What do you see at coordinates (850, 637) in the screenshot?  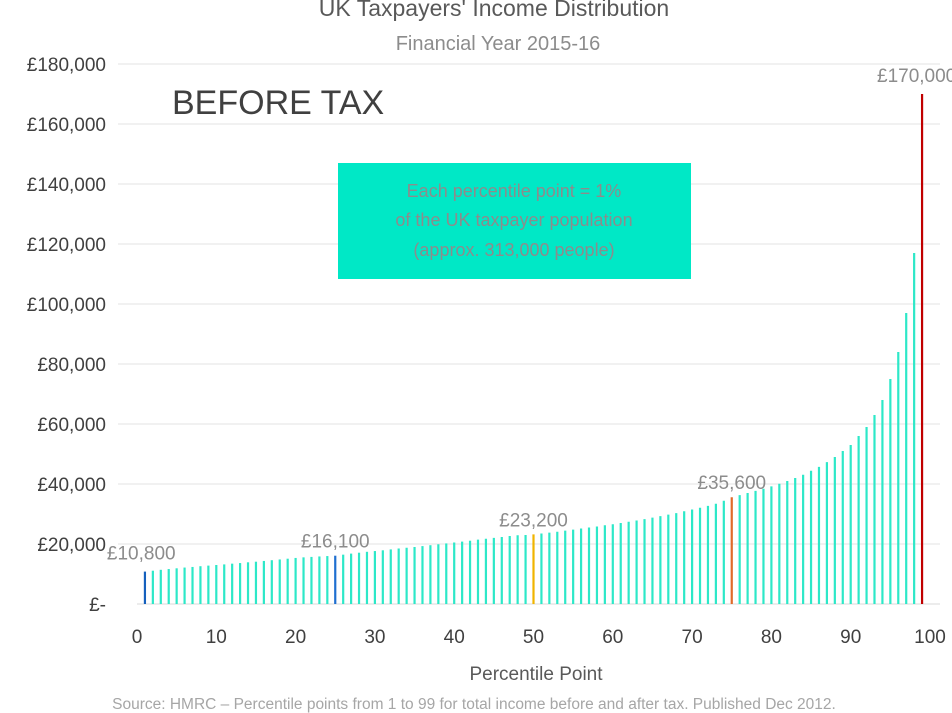 I see `x-tick-label: 90` at bounding box center [850, 637].